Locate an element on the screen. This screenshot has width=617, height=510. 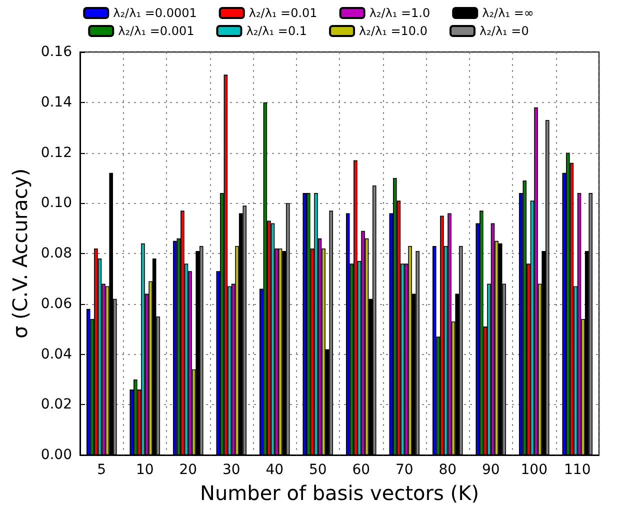
y-tick-label: 0.04 is located at coordinates (56, 354).